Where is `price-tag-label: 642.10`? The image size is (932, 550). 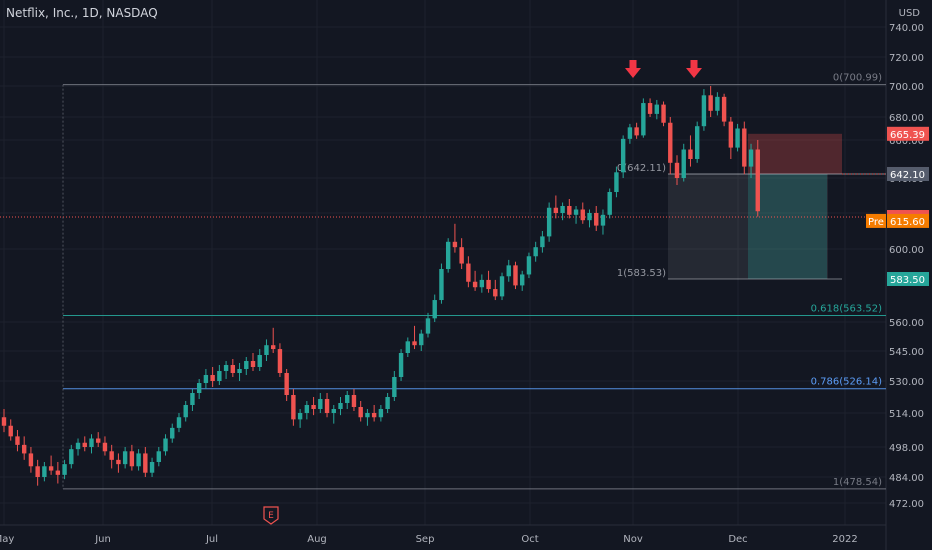 price-tag-label: 642.10 is located at coordinates (907, 175).